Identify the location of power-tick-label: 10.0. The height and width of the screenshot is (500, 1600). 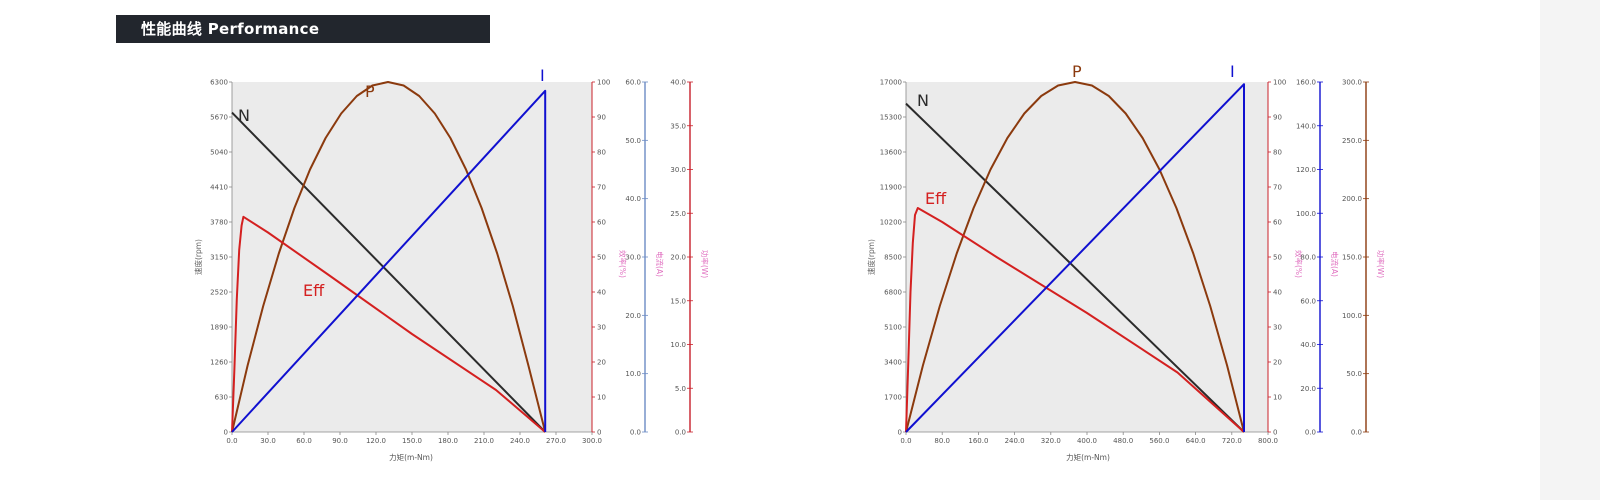
(678, 345).